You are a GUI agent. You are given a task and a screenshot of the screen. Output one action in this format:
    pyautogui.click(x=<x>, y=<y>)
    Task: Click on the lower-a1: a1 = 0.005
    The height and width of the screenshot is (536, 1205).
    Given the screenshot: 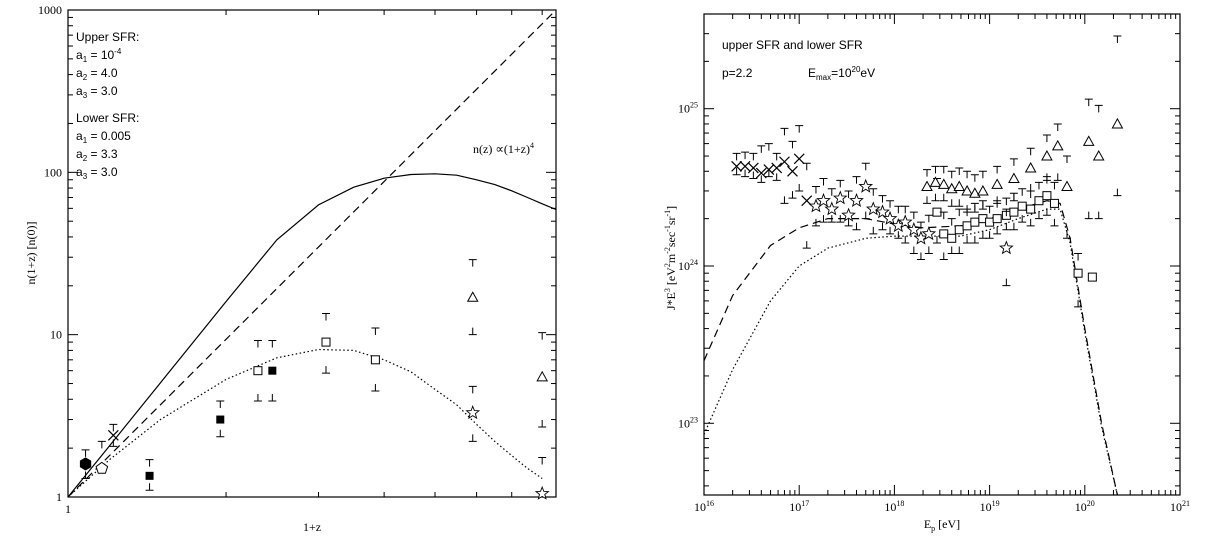 What is the action you would take?
    pyautogui.click(x=103, y=137)
    